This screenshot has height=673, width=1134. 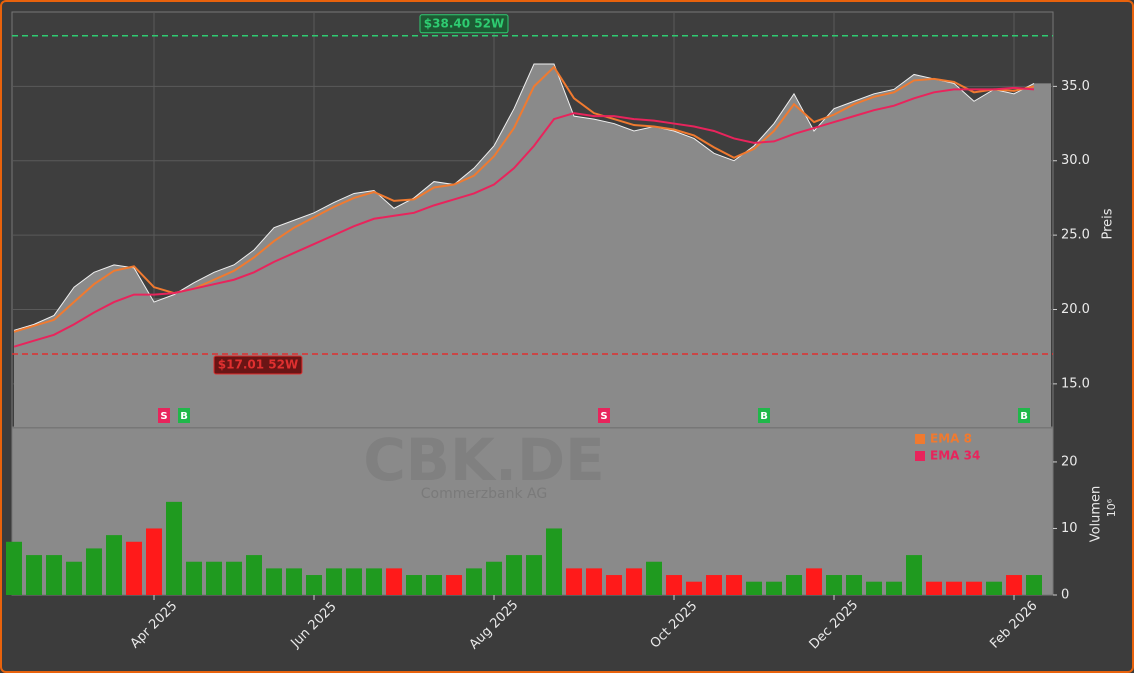 I want to click on x-tick-label: Jun 2025, so click(x=314, y=625).